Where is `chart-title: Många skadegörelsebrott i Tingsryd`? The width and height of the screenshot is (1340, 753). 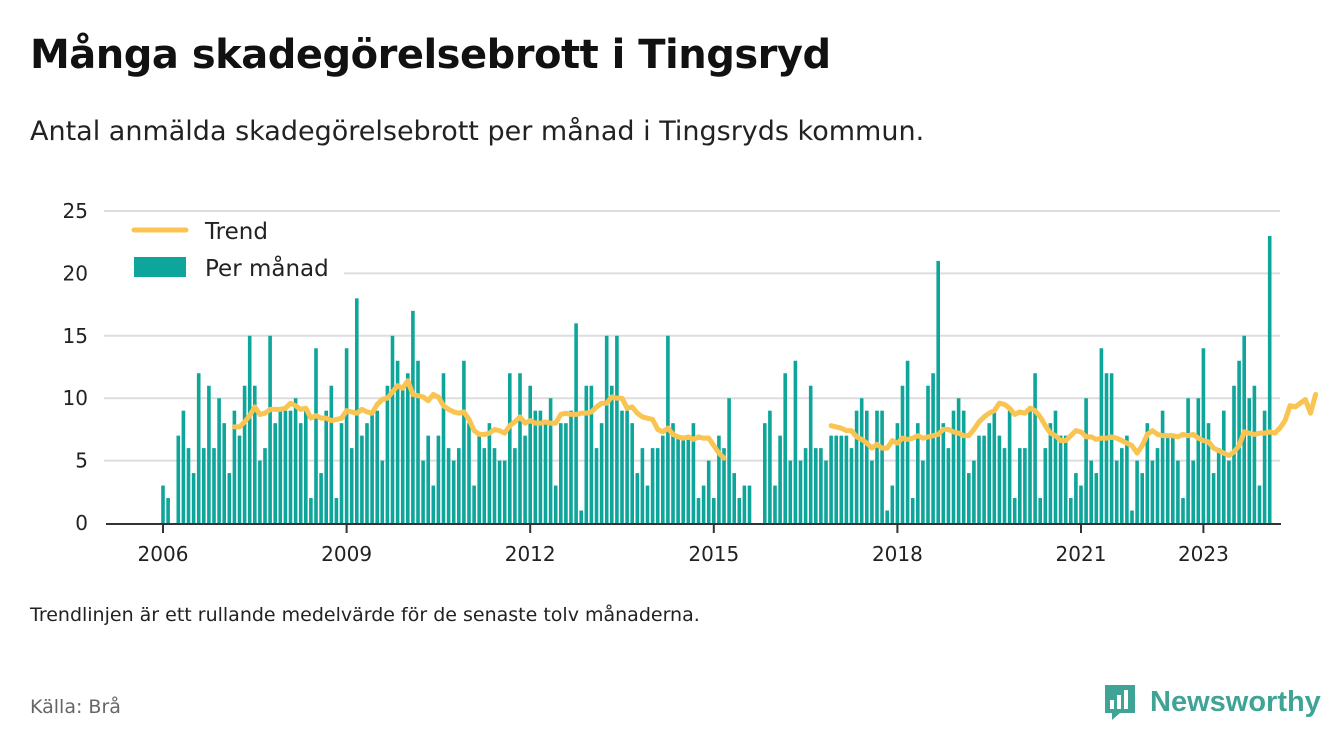 chart-title: Många skadegörelsebrott i Tingsryd is located at coordinates (430, 55).